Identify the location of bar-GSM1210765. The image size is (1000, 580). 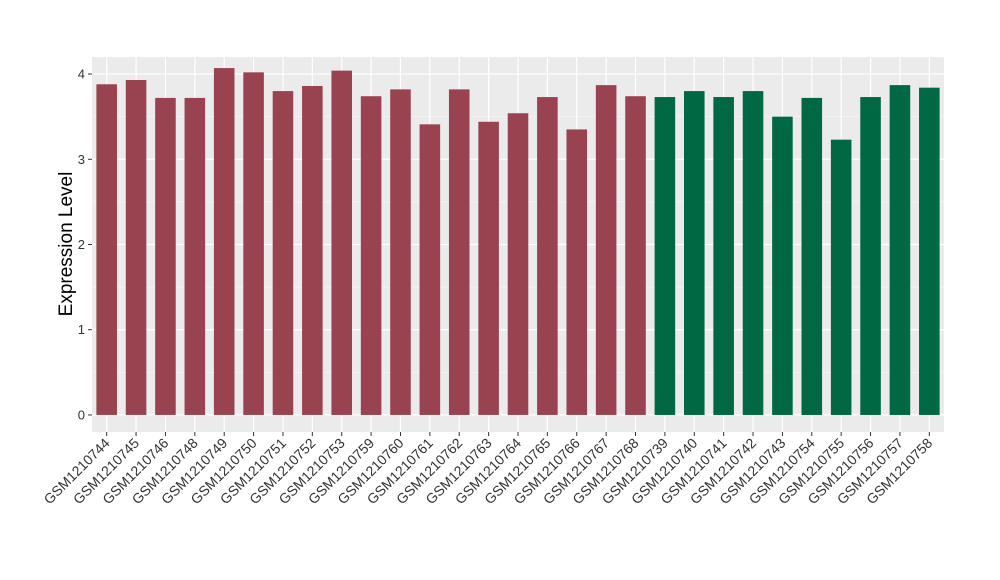
(547, 256).